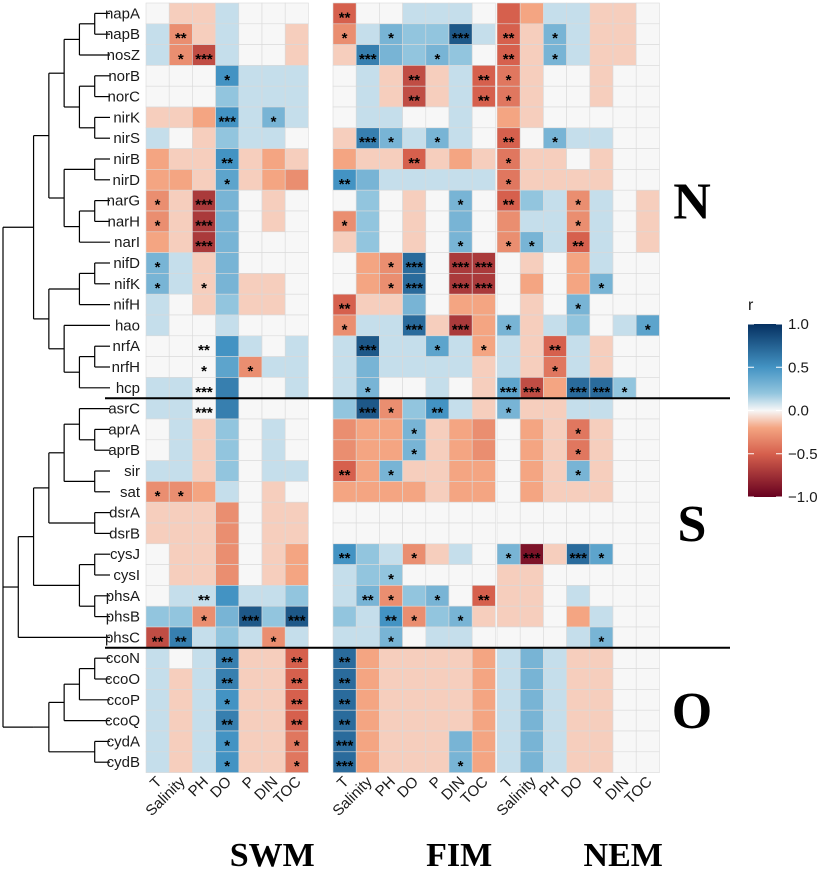  What do you see at coordinates (391, 450) in the screenshot?
I see `cell-FIM-aprB-PH` at bounding box center [391, 450].